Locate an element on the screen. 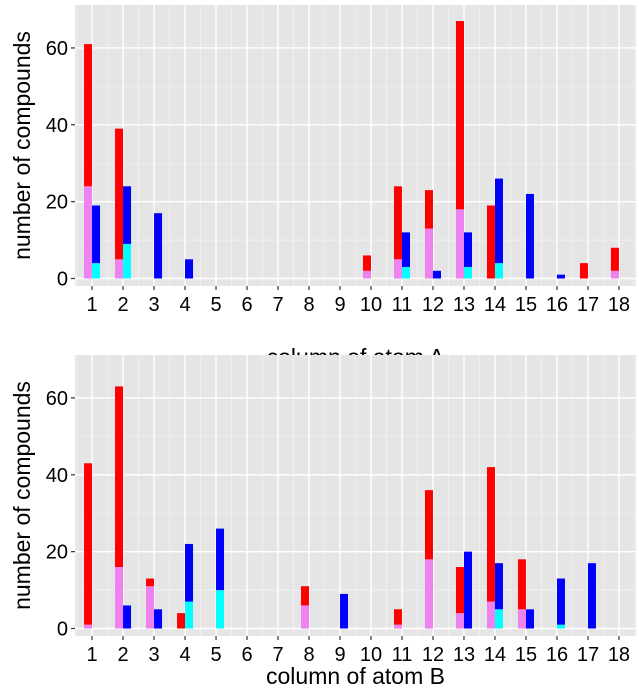  x-tick-label: 3 is located at coordinates (153, 305).